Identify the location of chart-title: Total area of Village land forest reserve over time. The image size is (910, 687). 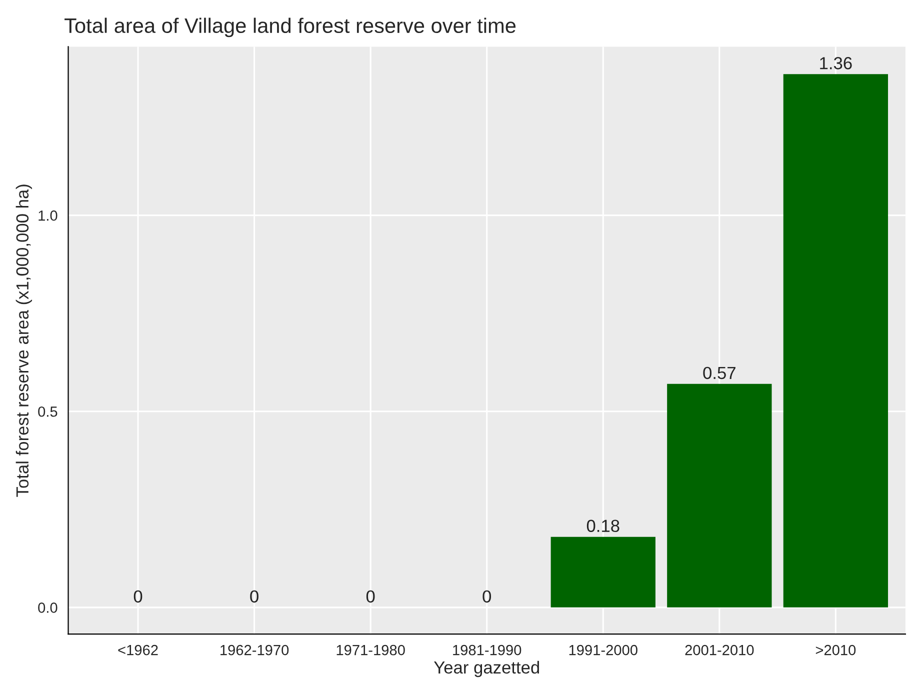
(290, 28).